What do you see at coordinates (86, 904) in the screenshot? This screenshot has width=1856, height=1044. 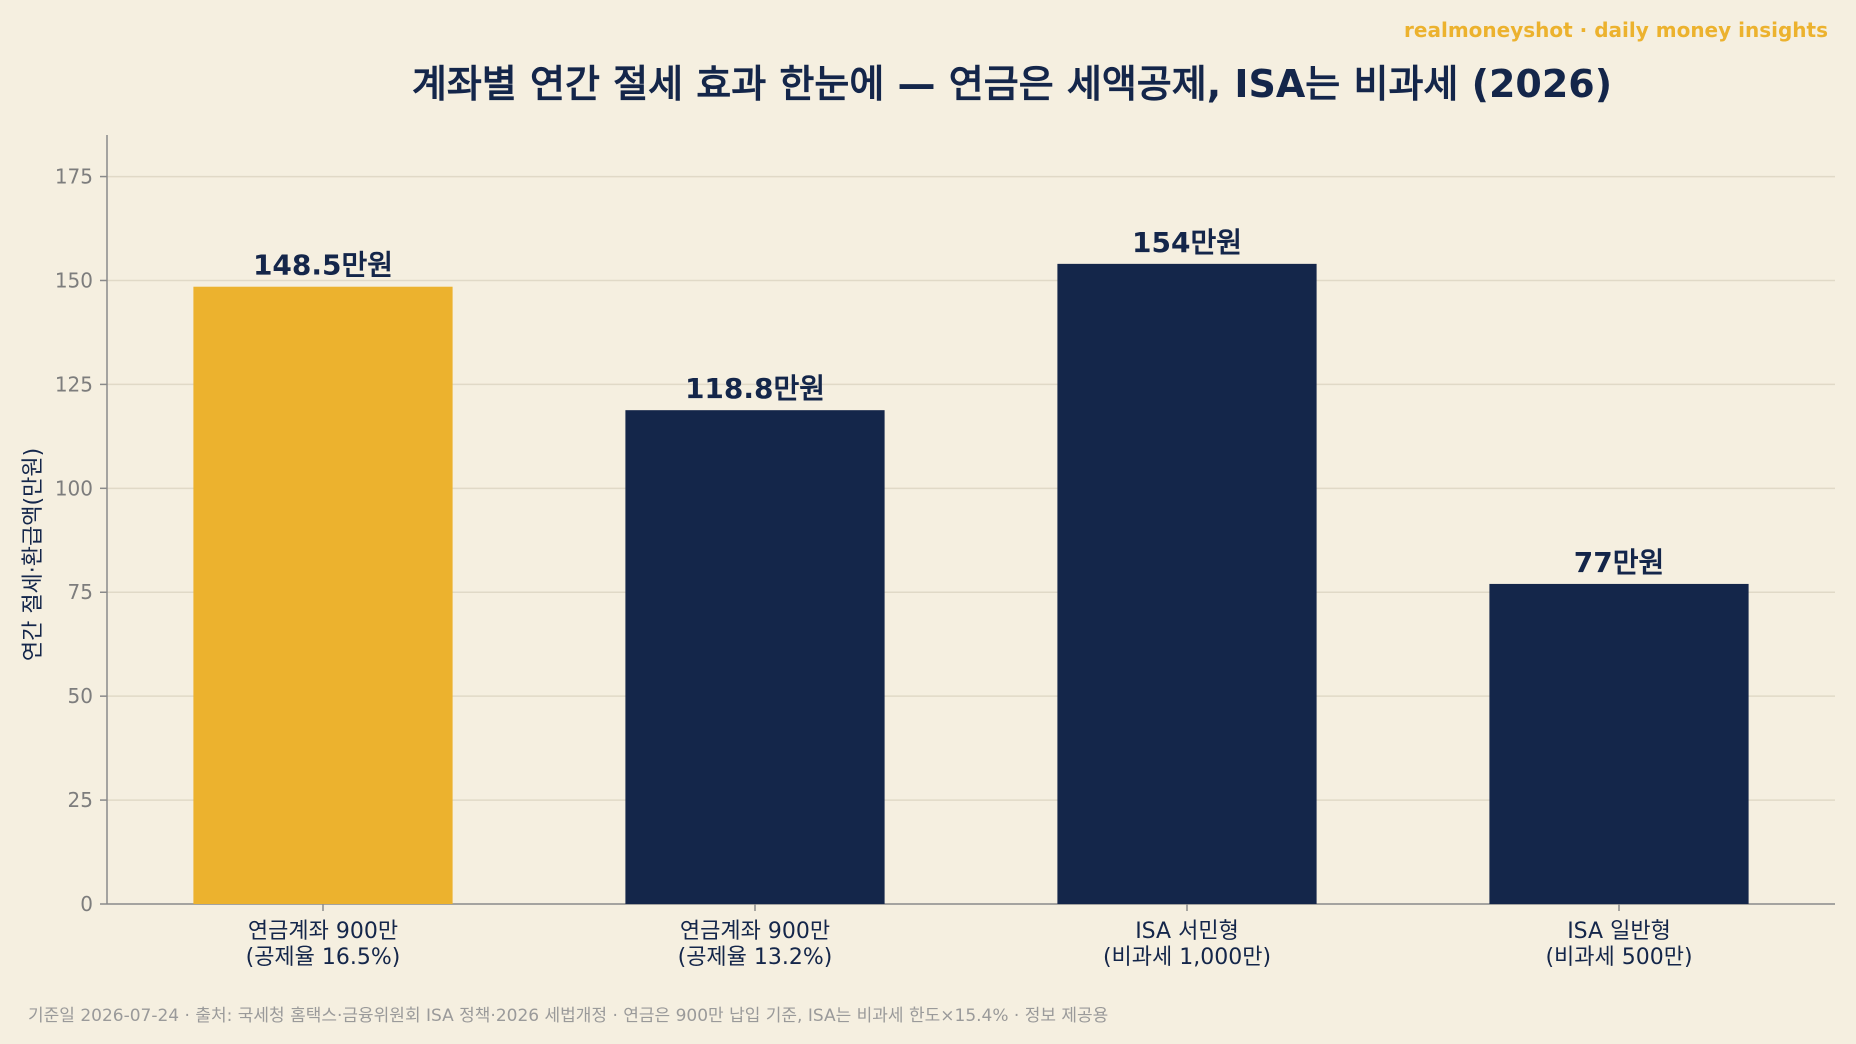 I see `y-tick-label: 0` at bounding box center [86, 904].